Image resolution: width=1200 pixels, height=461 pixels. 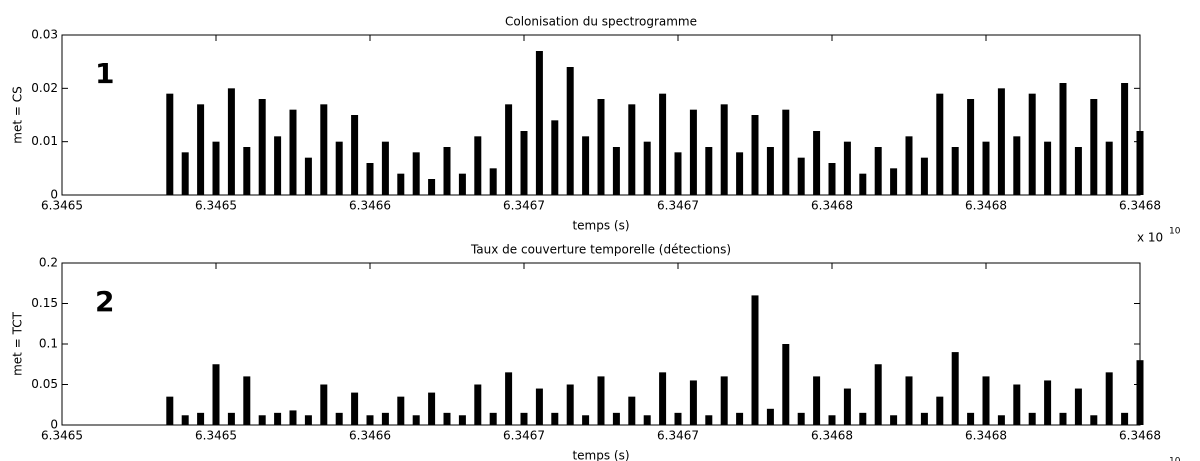 What do you see at coordinates (104, 301) in the screenshot?
I see `panel-label: 2` at bounding box center [104, 301].